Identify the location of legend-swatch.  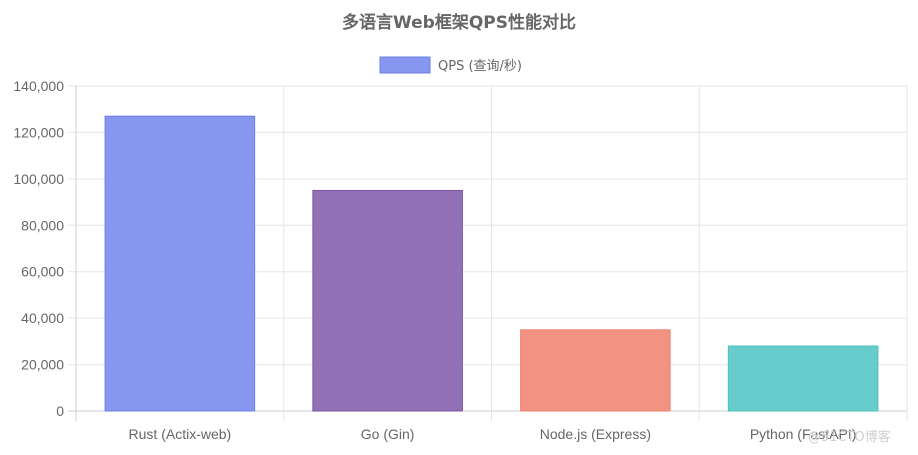
(405, 65).